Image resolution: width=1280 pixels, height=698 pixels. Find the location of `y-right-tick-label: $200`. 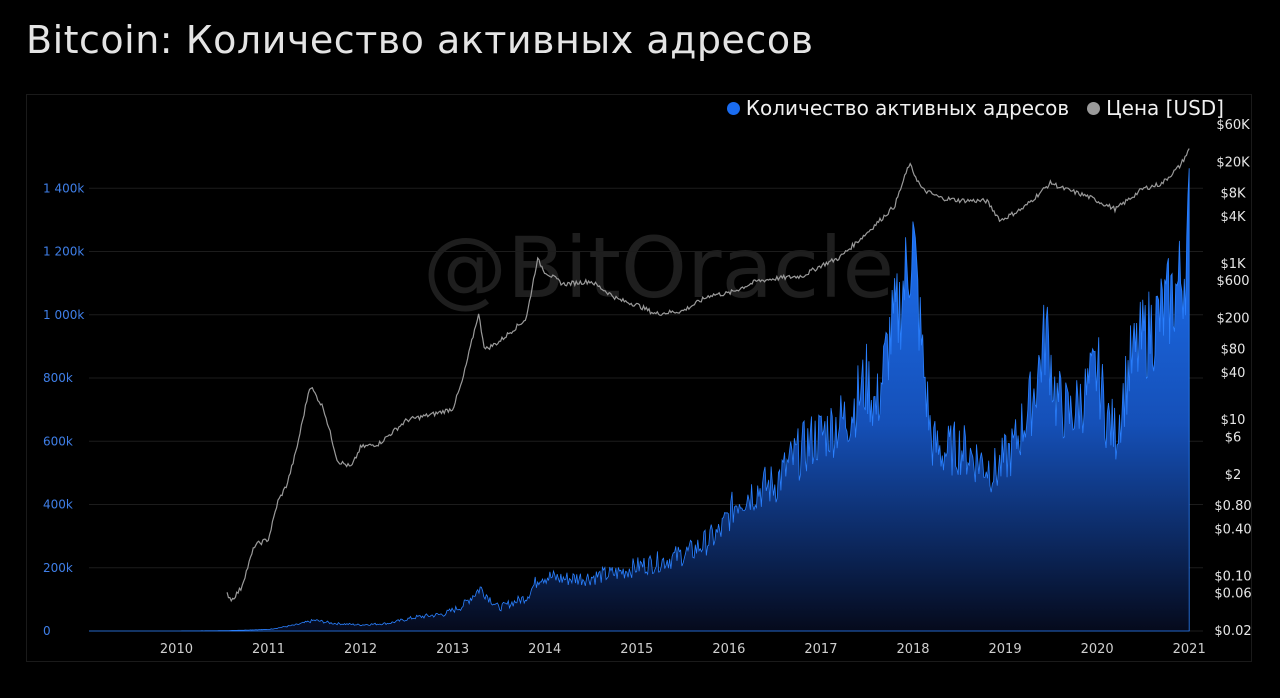

y-right-tick-label: $200 is located at coordinates (1232, 319).